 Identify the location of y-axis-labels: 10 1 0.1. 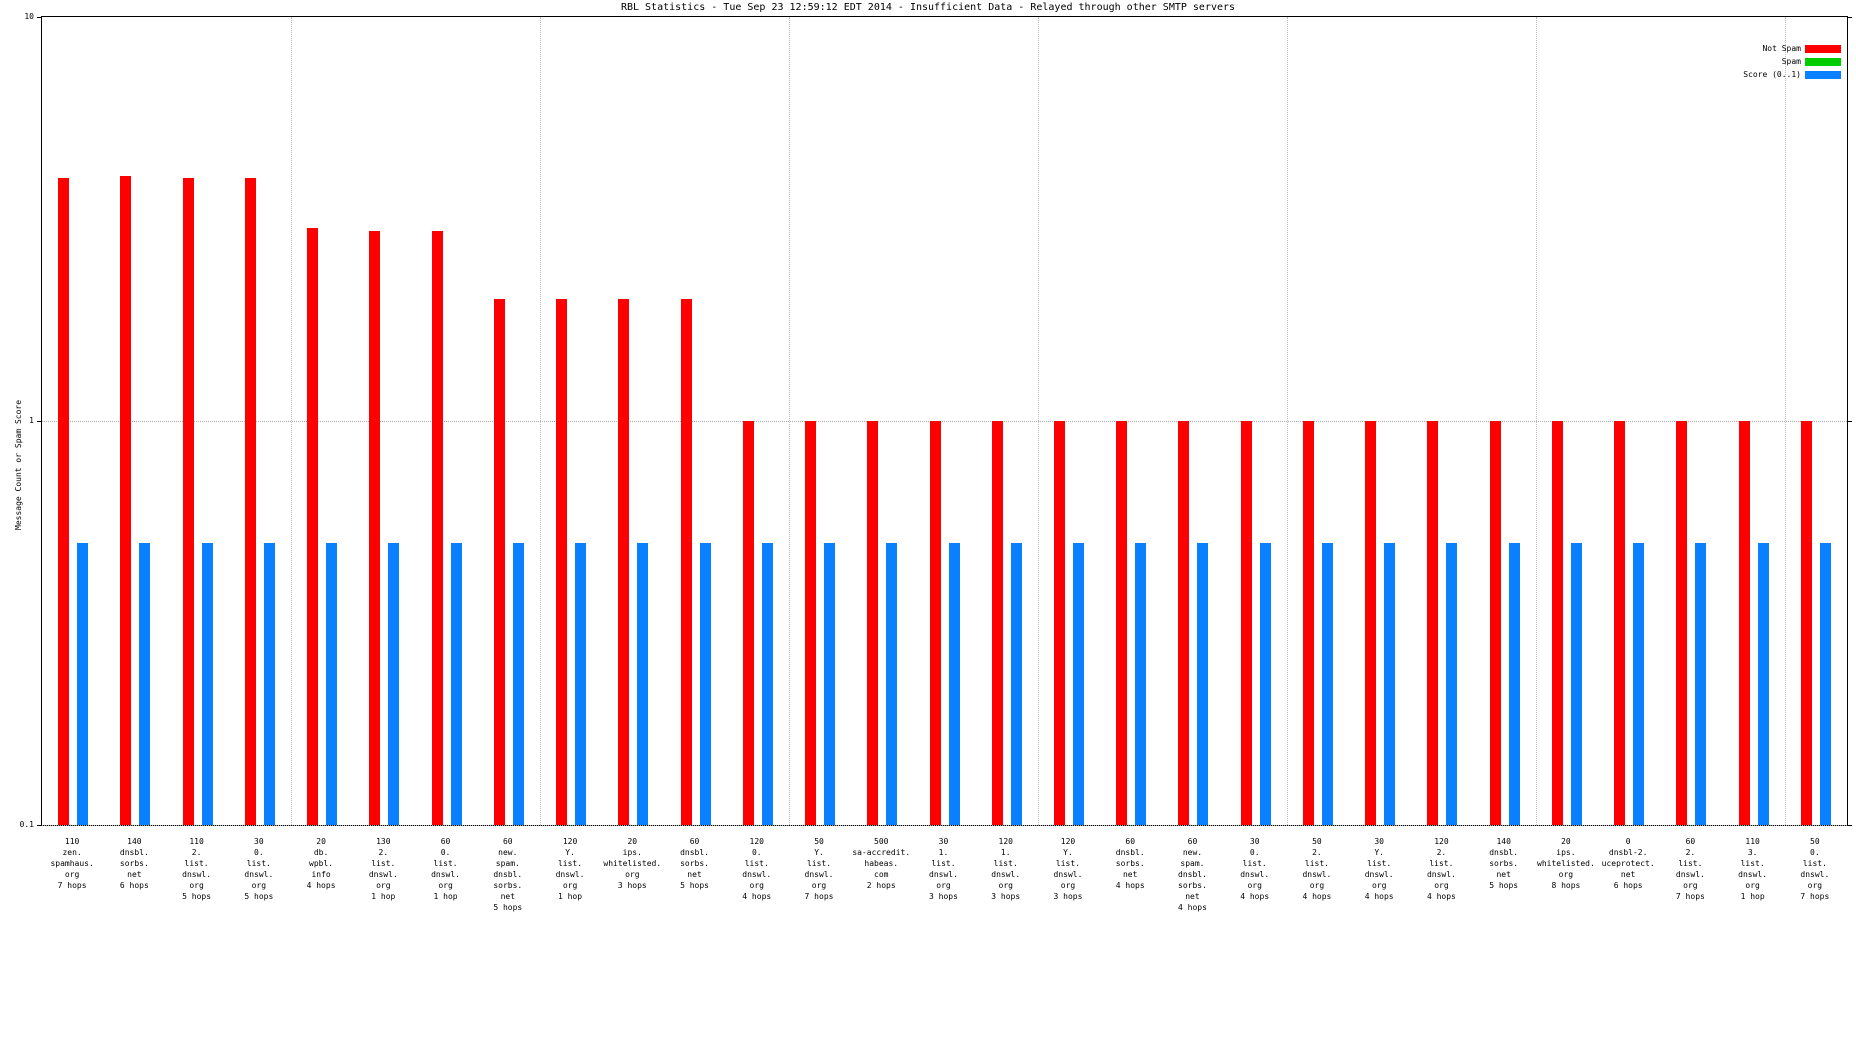
(18, 522).